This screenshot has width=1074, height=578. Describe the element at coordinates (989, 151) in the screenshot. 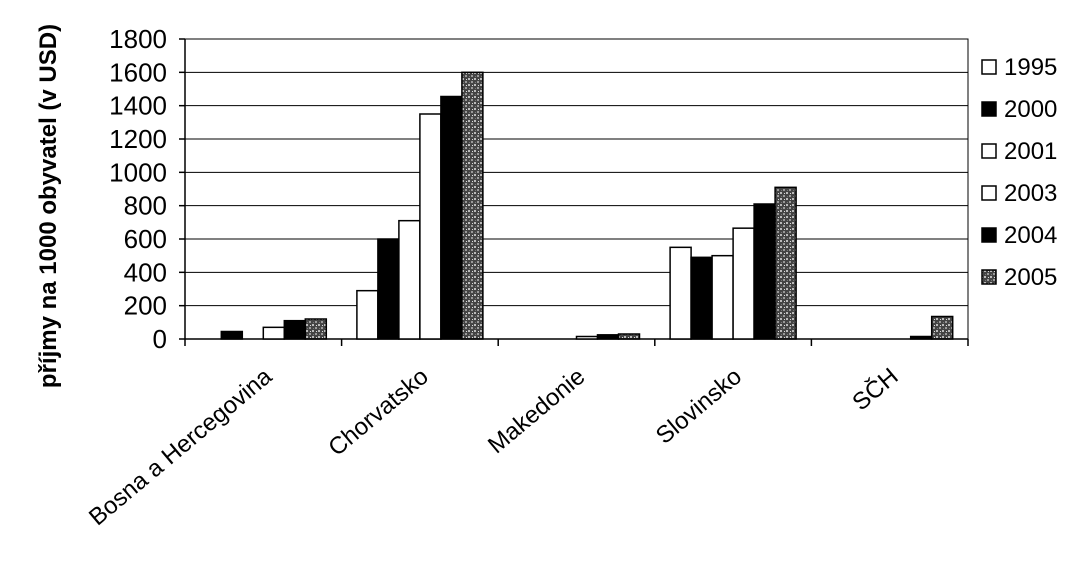

I see `legend-swatch-2001` at that location.